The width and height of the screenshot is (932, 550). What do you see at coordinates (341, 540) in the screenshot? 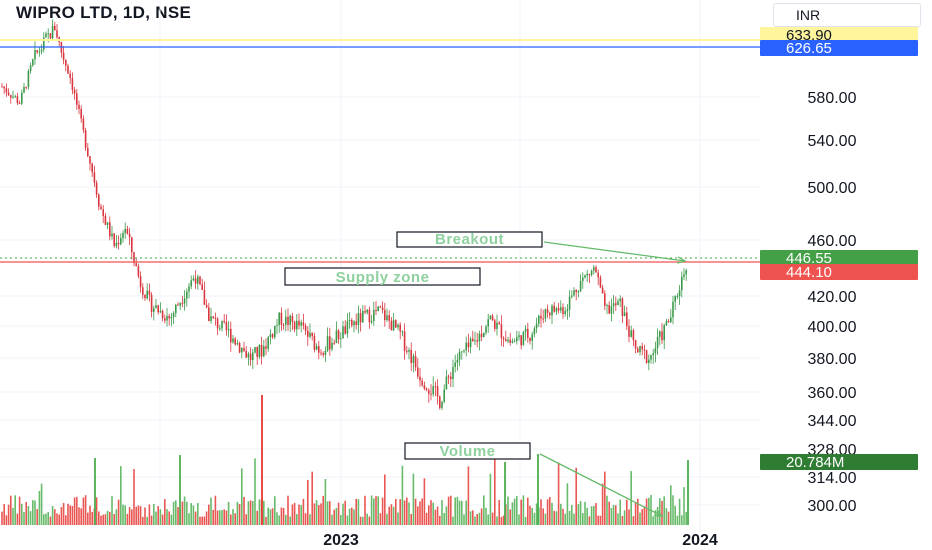
I see `x-tick-label: 2023` at bounding box center [341, 540].